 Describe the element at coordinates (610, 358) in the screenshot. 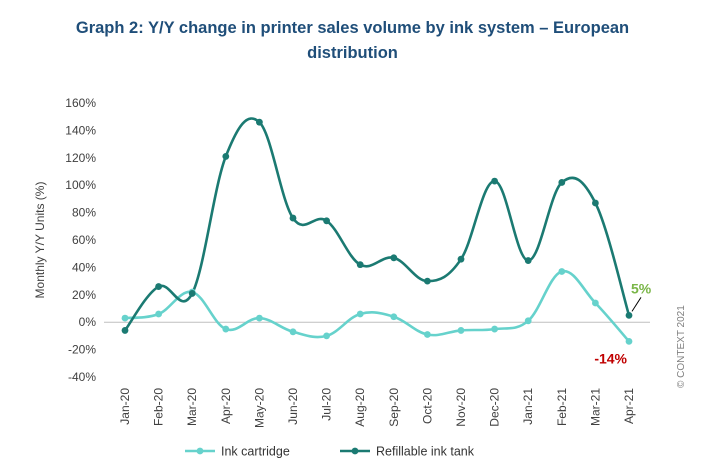

I see `annotation-label: -14%` at that location.